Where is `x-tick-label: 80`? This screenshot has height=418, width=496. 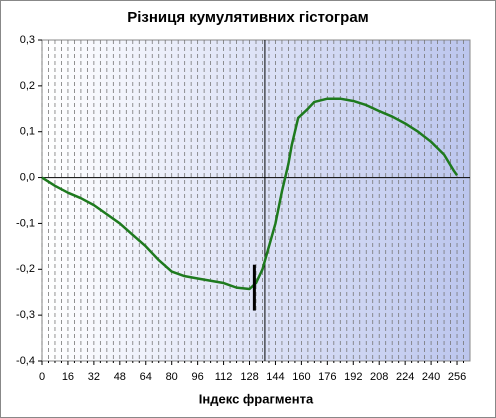
x-tick-label: 80 is located at coordinates (172, 377).